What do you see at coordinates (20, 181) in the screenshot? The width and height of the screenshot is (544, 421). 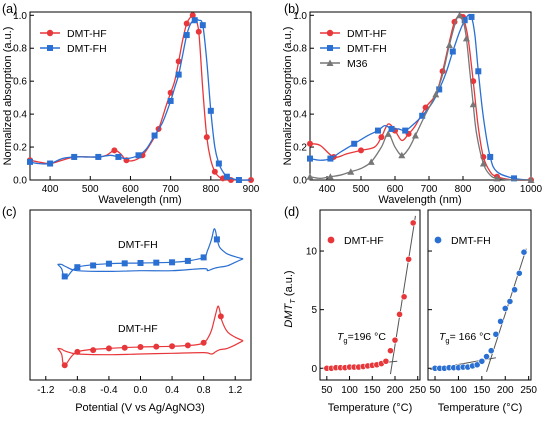 I see `y-tick-label-a-0: 0.0` at bounding box center [20, 181].